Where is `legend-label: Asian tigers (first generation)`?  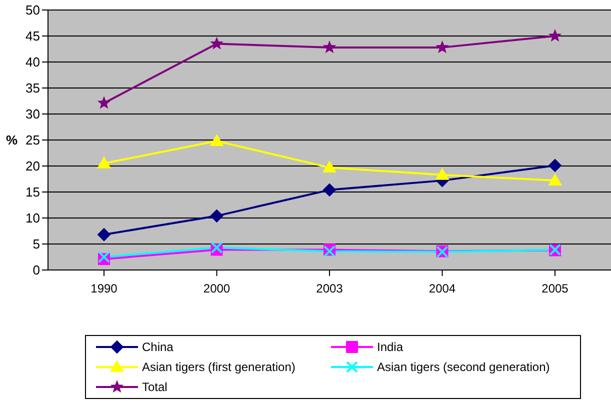
legend-label: Asian tigers (first generation) is located at coordinates (219, 367).